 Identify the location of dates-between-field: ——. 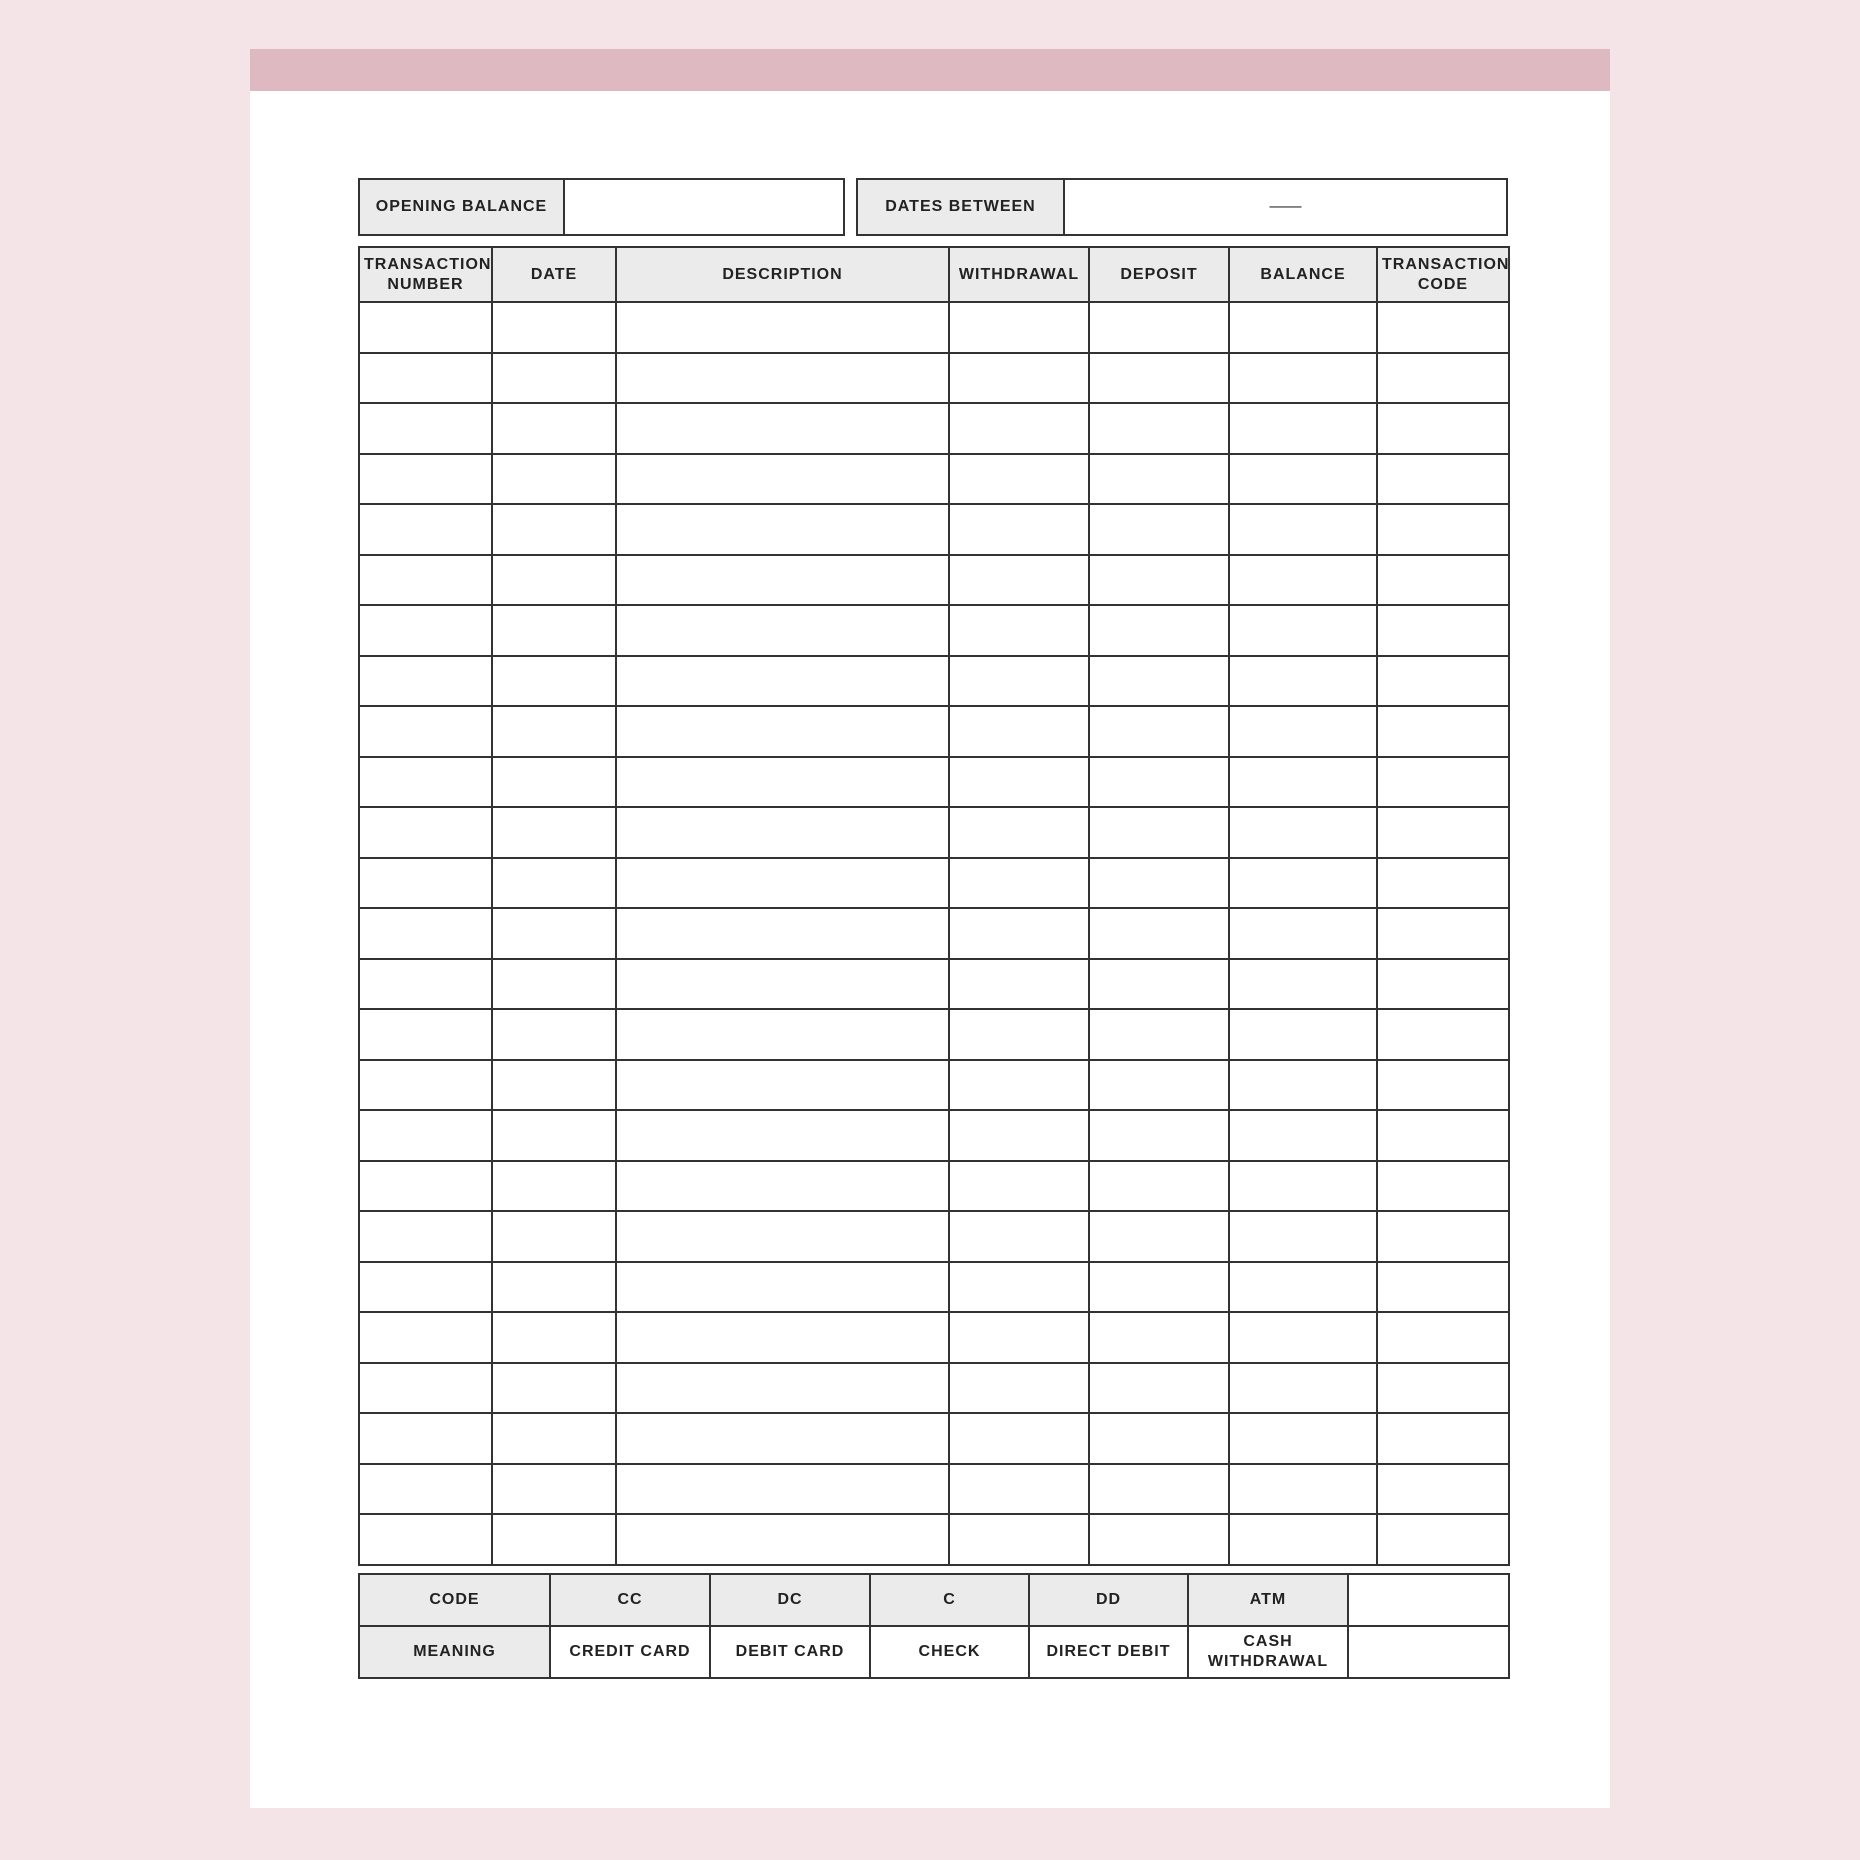
(1285, 207).